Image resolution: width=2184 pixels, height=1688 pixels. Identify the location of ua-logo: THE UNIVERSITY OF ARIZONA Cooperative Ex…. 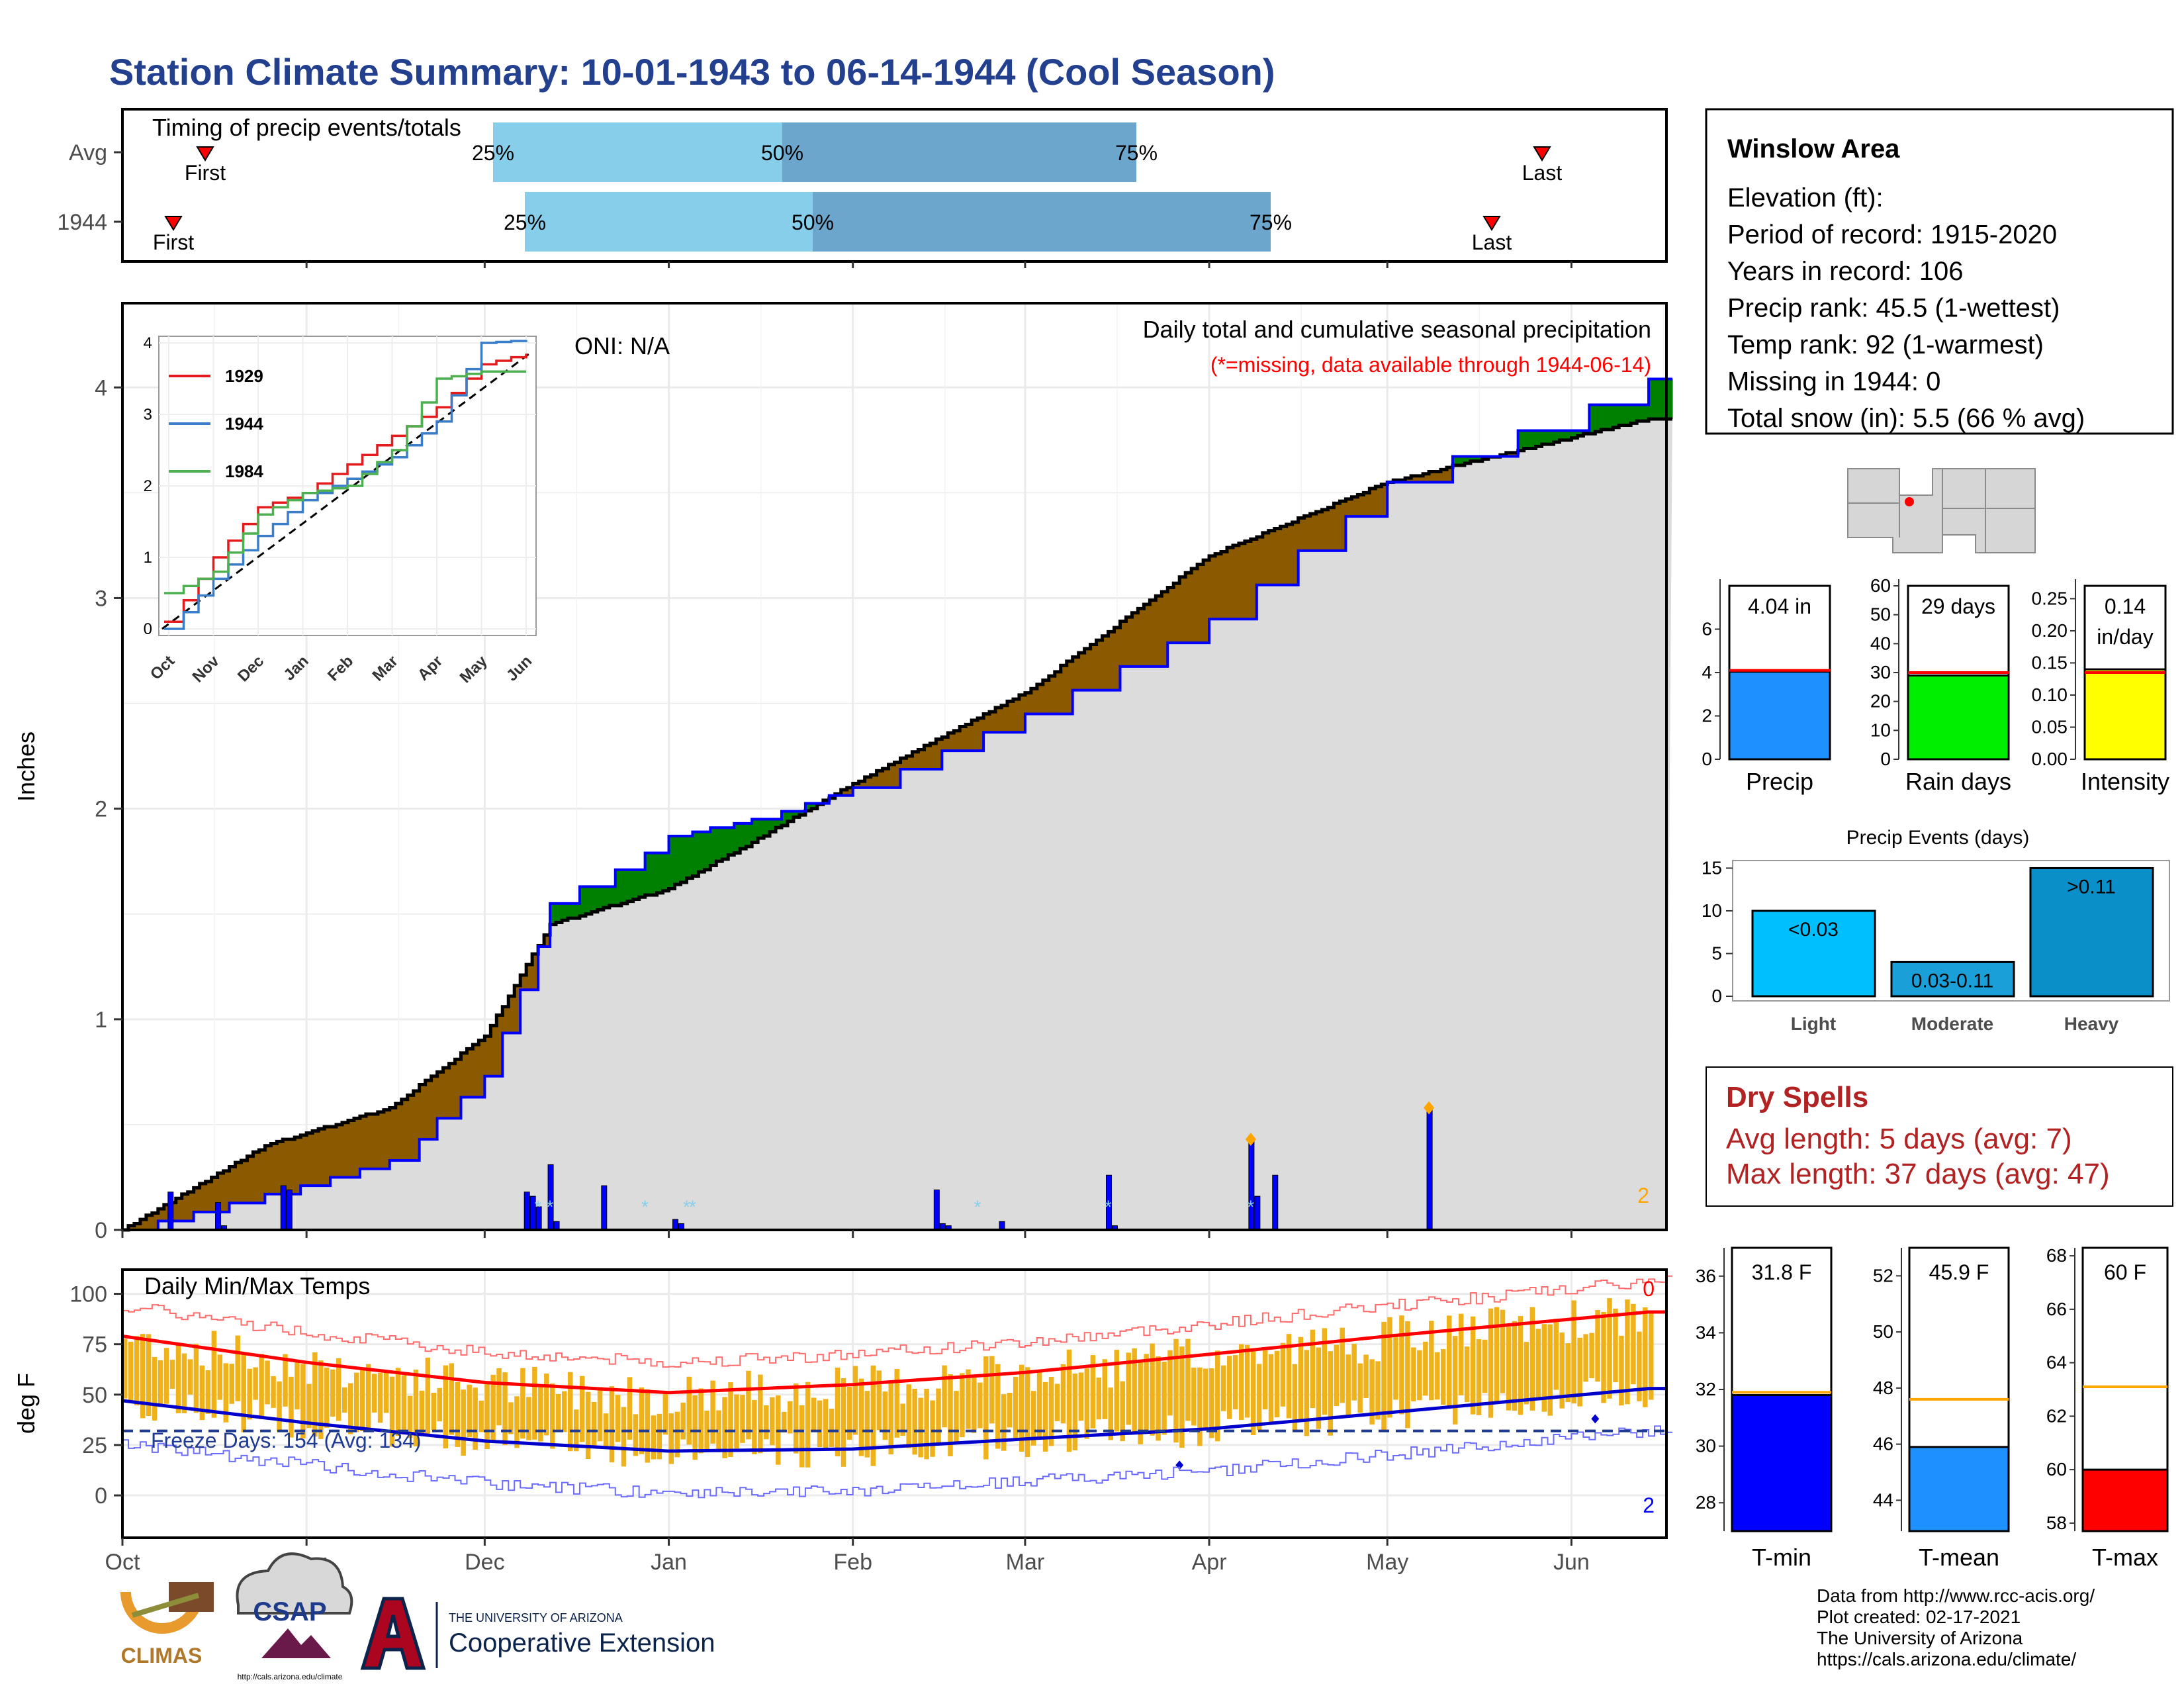
(537, 1633).